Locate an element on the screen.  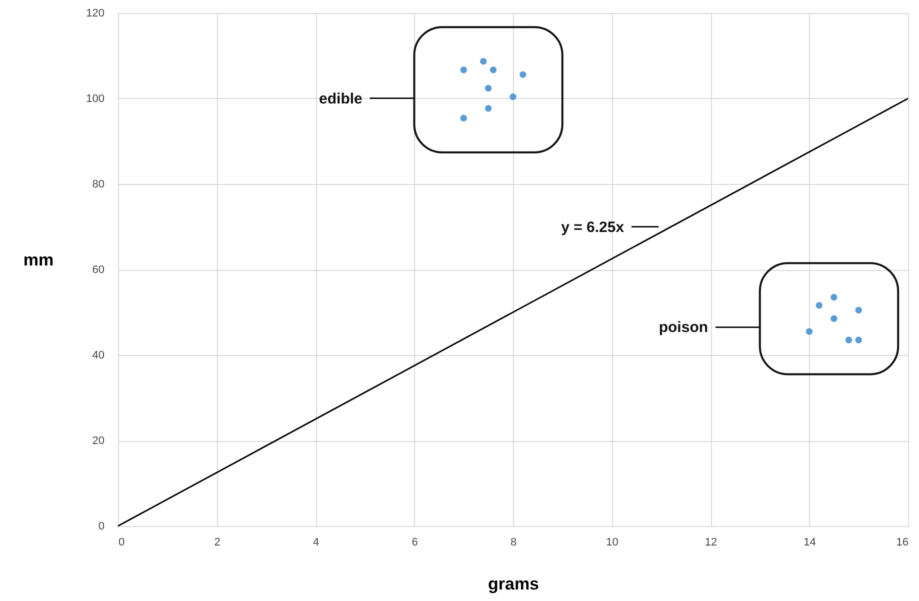
x-tick-label: 4 is located at coordinates (316, 542).